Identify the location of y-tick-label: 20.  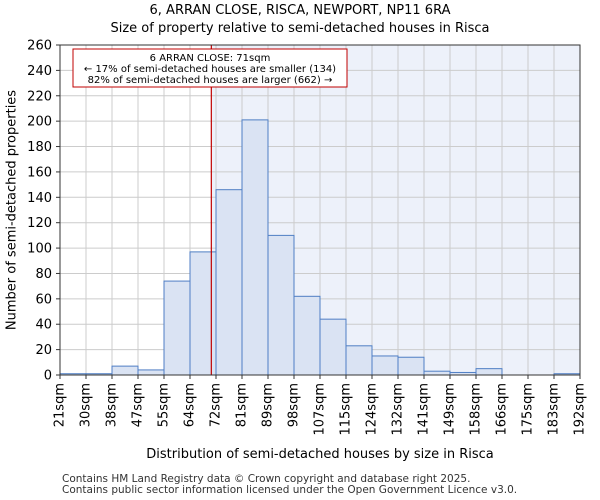
(43, 350).